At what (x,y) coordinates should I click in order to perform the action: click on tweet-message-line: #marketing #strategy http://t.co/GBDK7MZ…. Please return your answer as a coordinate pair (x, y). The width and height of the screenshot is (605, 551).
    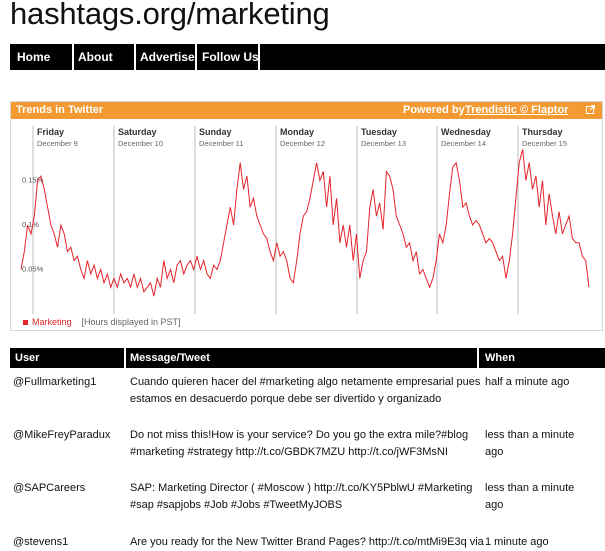
    Looking at the image, I should click on (289, 452).